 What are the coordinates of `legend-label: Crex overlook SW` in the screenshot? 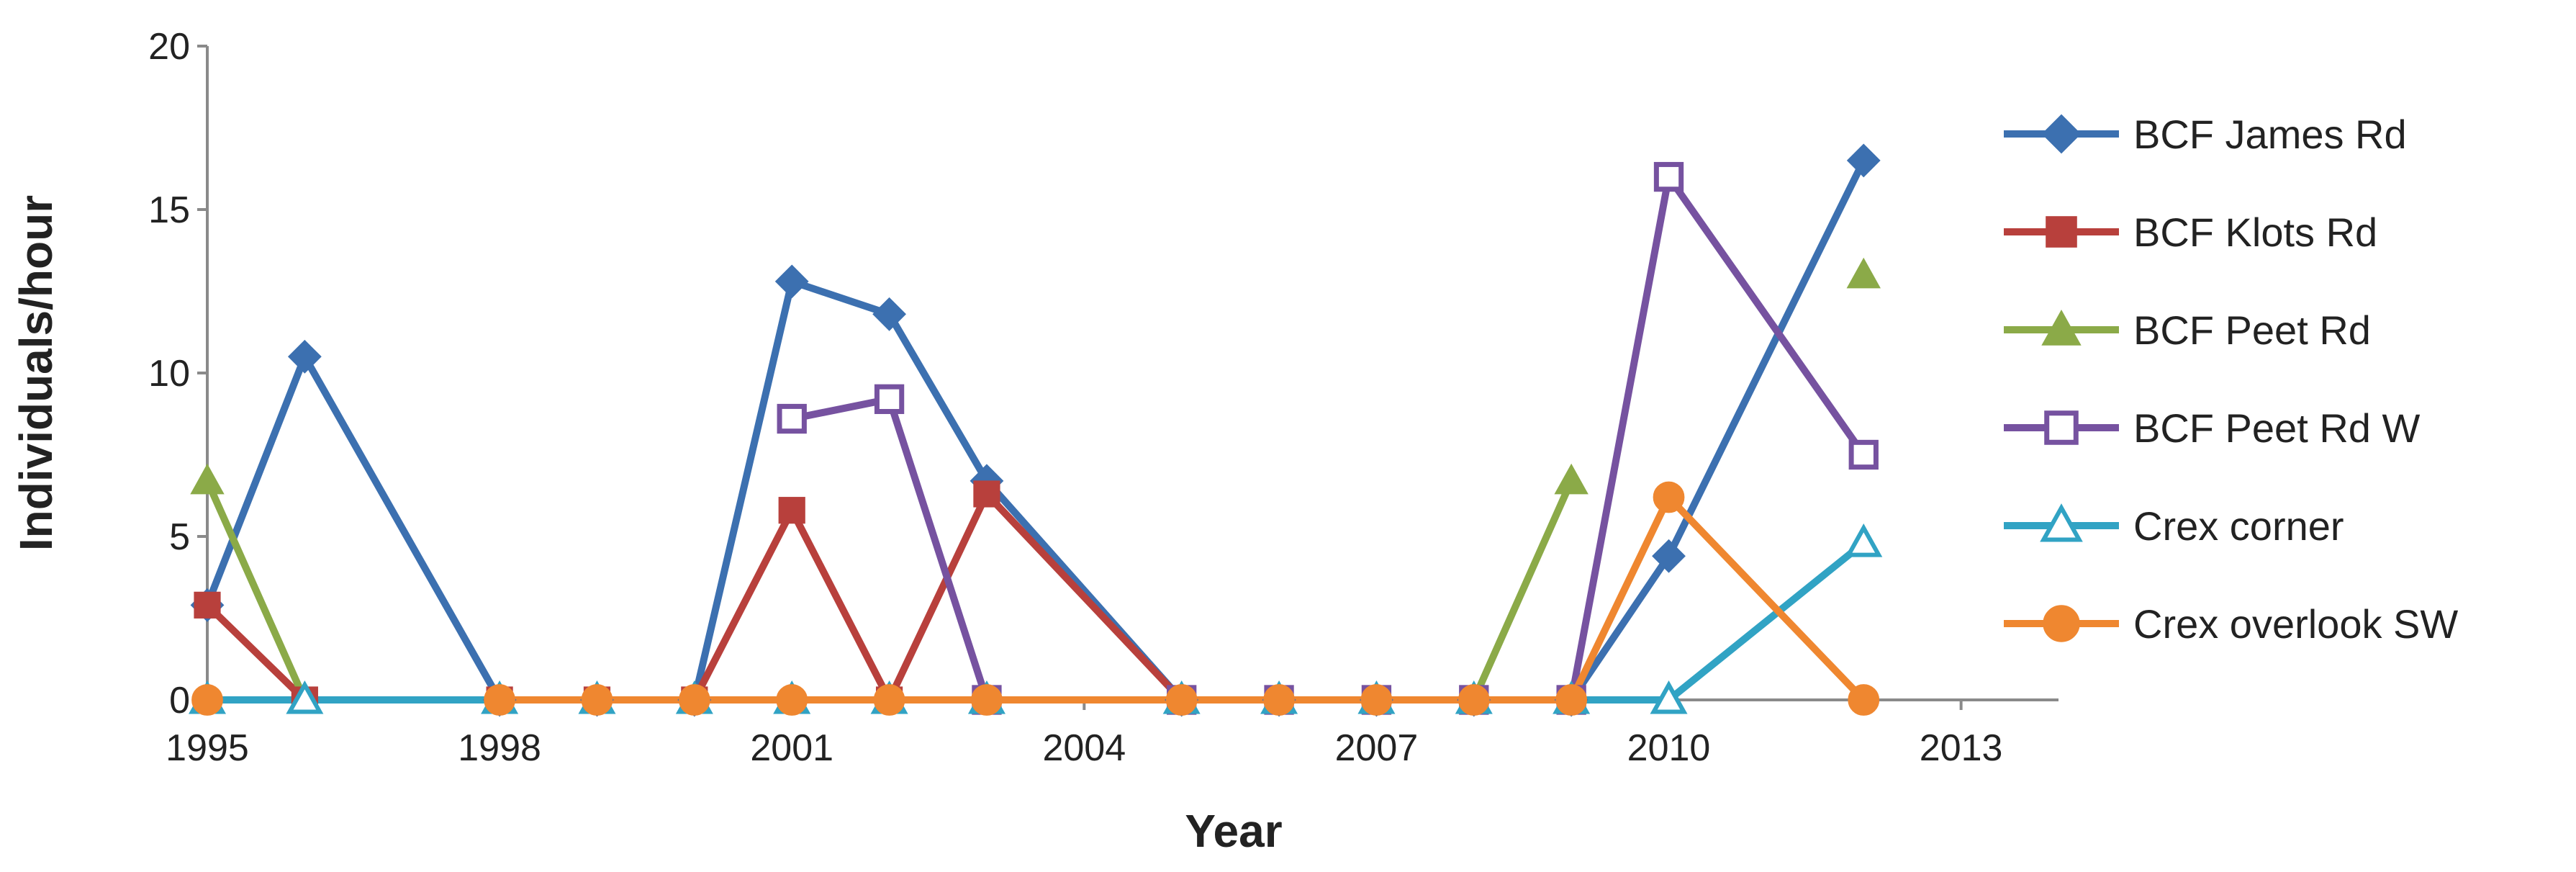 It's located at (2295, 624).